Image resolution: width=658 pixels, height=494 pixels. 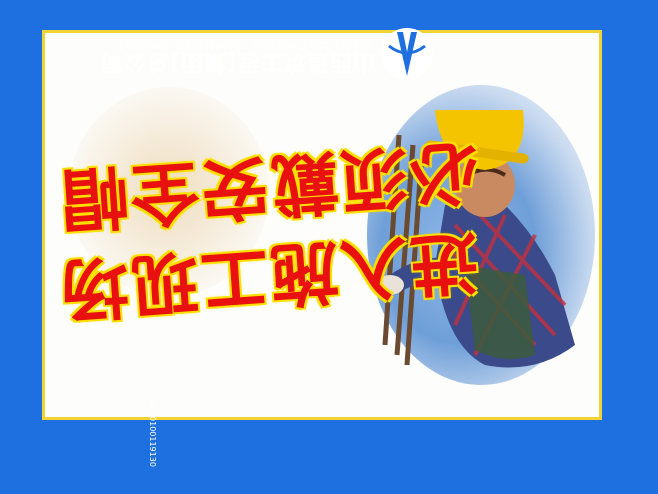 What do you see at coordinates (407, 54) in the screenshot?
I see `company-logo-icon` at bounding box center [407, 54].